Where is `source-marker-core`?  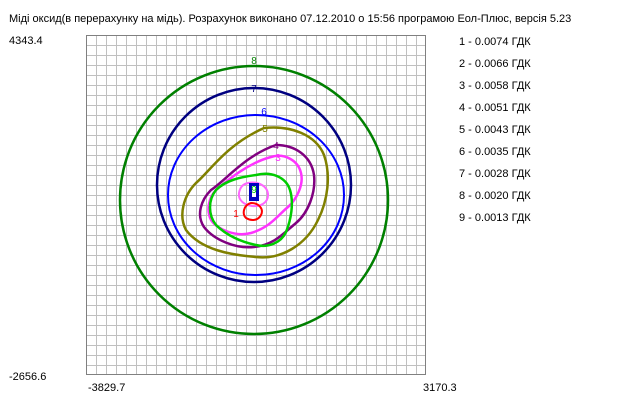
source-marker-core is located at coordinates (254, 191).